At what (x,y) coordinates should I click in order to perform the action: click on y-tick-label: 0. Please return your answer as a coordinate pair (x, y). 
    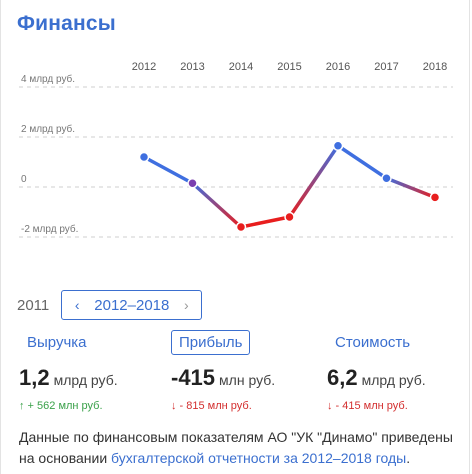
    Looking at the image, I should click on (24, 179).